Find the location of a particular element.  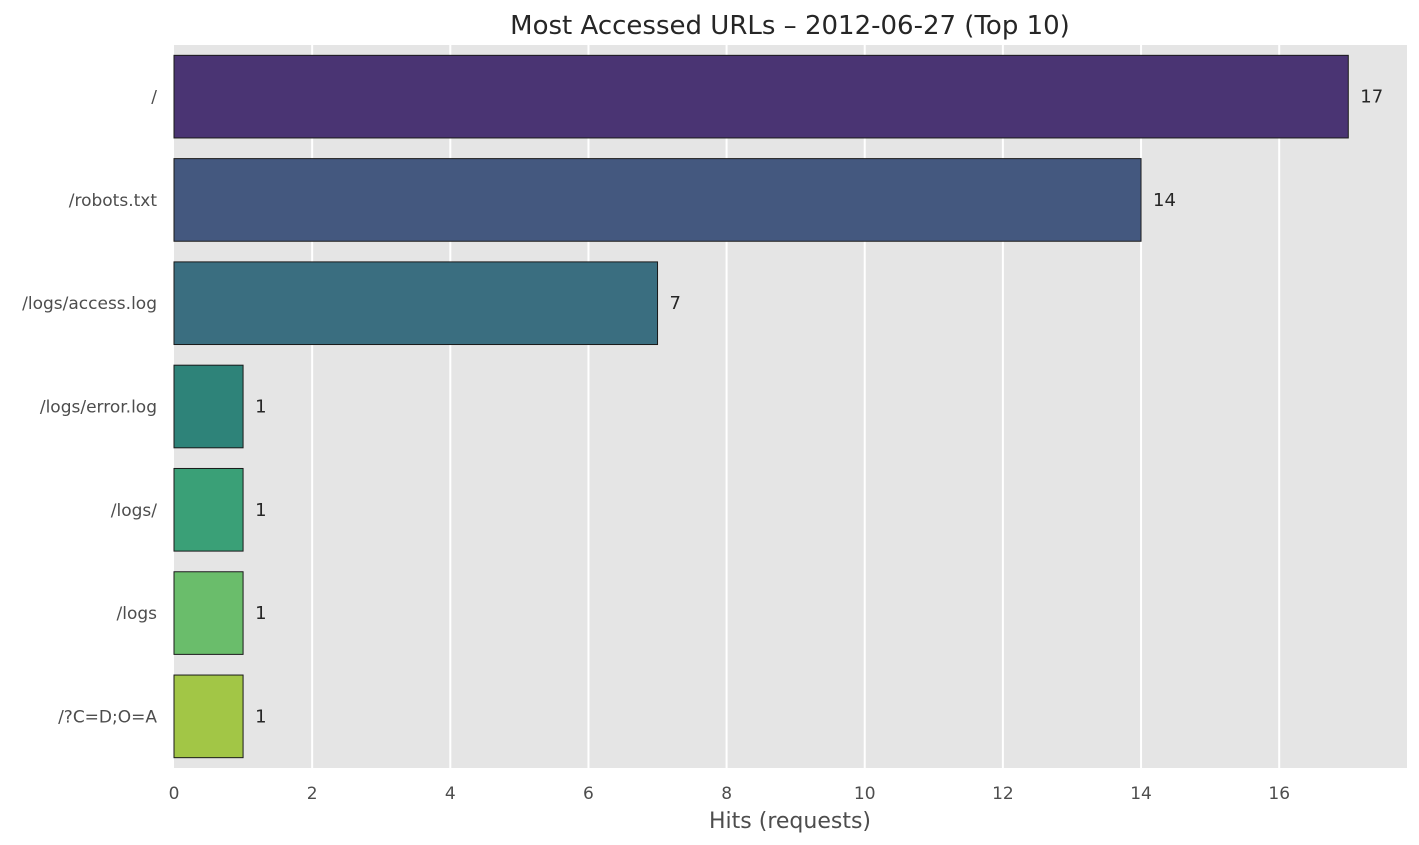

x-tick-label: 8 is located at coordinates (726, 794).